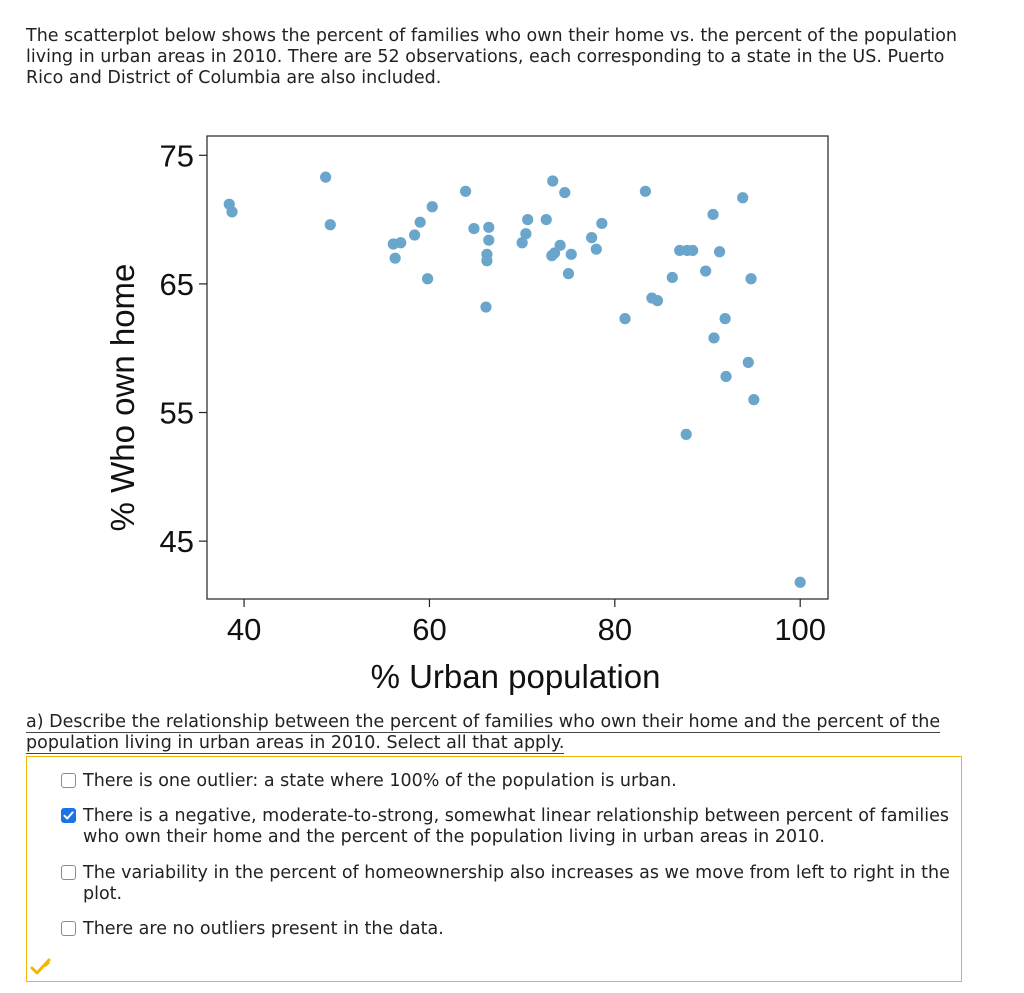 The height and width of the screenshot is (993, 1024). I want to click on y-tick-label: 55, so click(177, 413).